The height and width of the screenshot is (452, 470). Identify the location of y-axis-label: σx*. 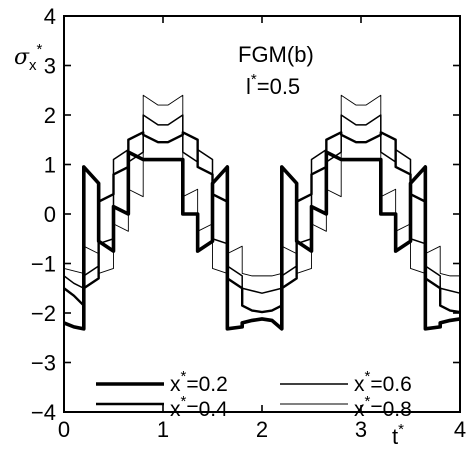
(28, 57).